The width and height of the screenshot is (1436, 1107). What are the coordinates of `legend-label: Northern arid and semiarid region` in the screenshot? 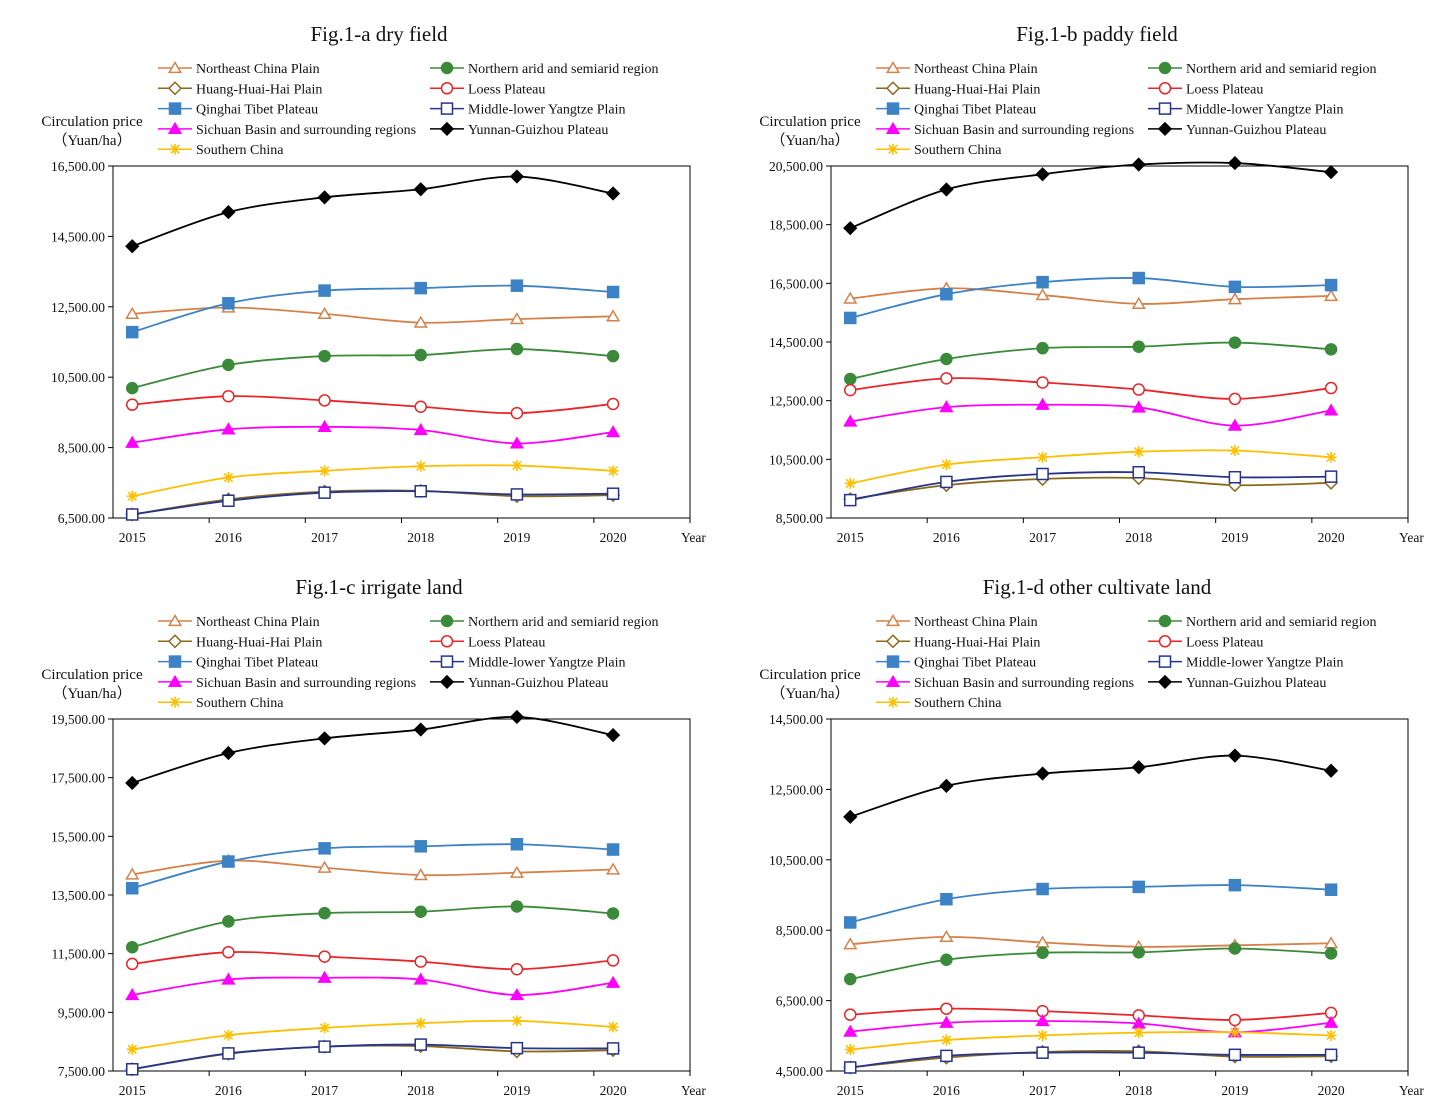 It's located at (563, 622).